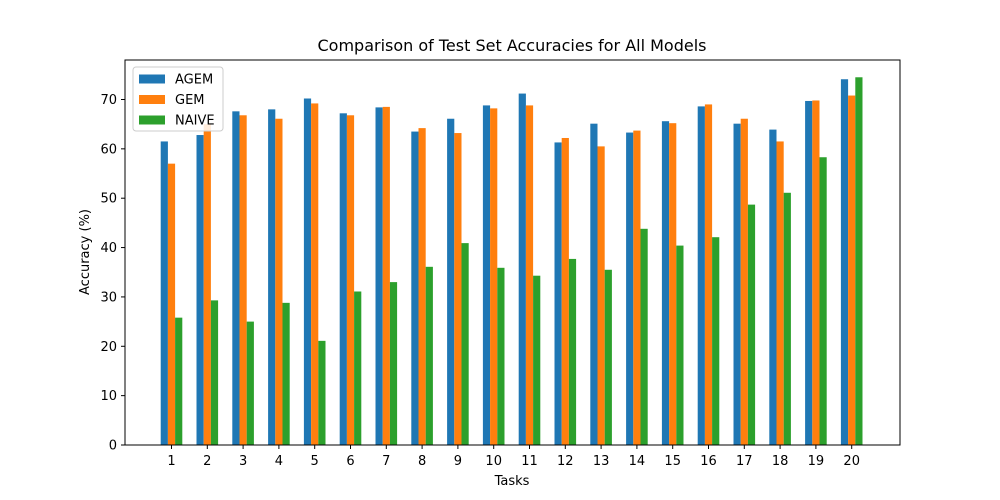  Describe the element at coordinates (108, 347) in the screenshot. I see `y-tick-label: 20` at that location.